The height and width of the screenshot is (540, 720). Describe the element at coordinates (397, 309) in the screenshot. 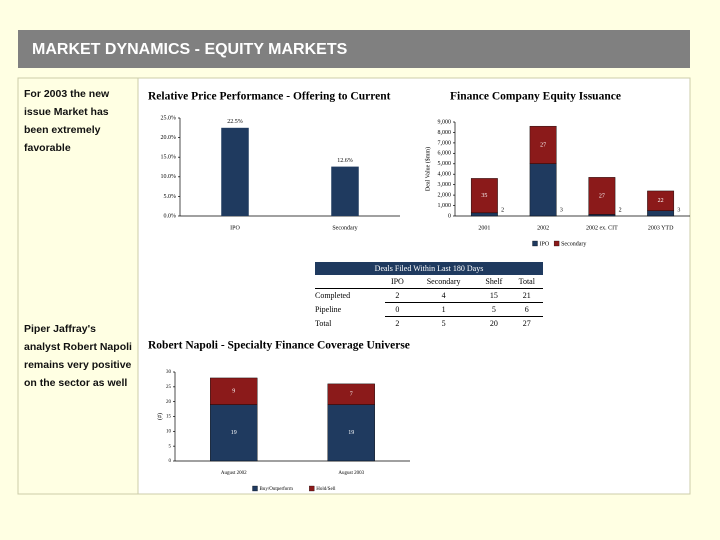

I see `table-cell: 0` at that location.